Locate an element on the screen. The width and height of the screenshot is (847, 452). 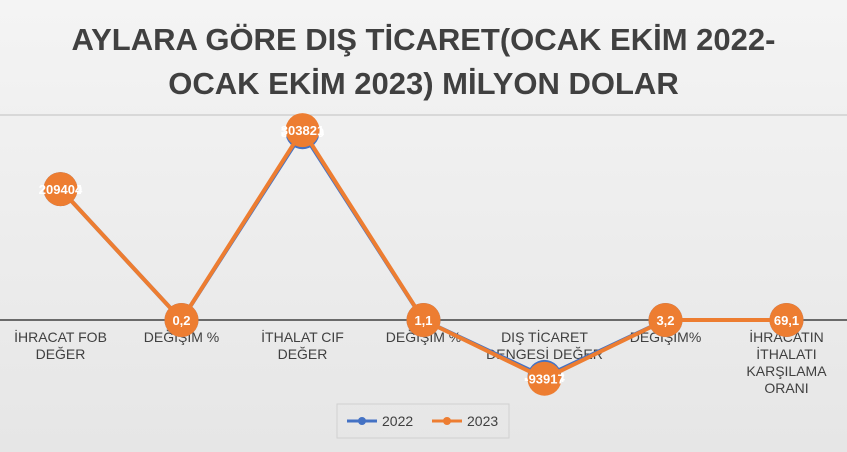
x-tick-label: DIŞ TİCARET DENGESİ DEĞER is located at coordinates (544, 345).